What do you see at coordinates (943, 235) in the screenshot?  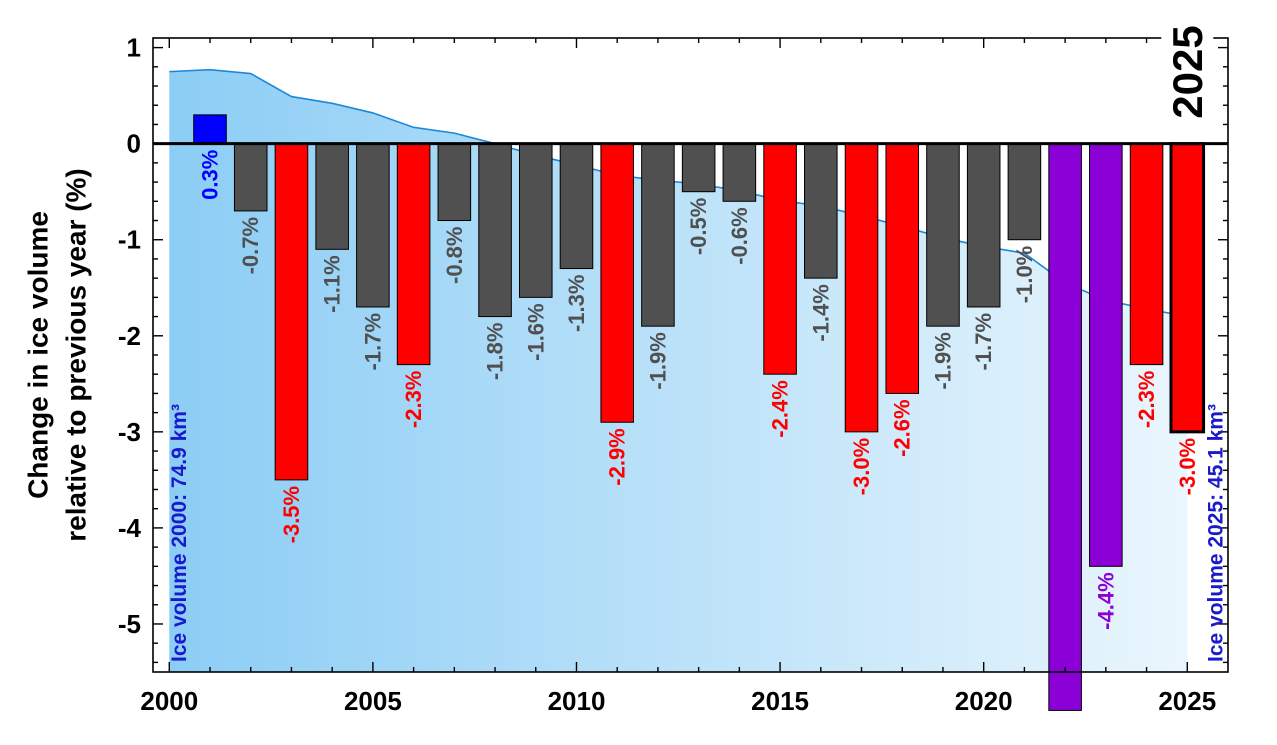 I see `bar-2019` at bounding box center [943, 235].